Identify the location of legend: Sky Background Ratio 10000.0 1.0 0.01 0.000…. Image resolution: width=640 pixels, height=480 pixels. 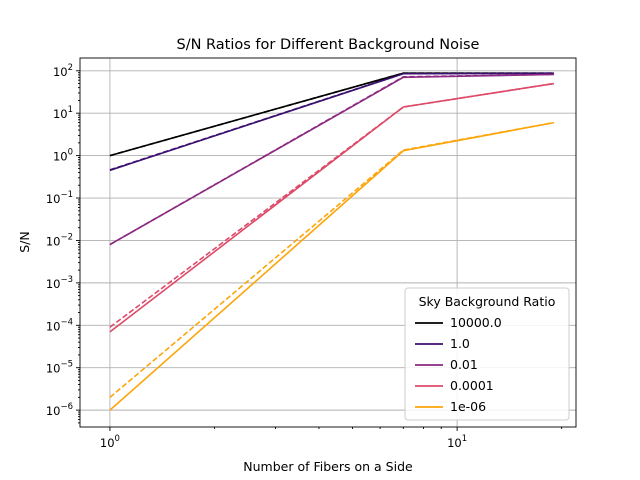
(487, 354).